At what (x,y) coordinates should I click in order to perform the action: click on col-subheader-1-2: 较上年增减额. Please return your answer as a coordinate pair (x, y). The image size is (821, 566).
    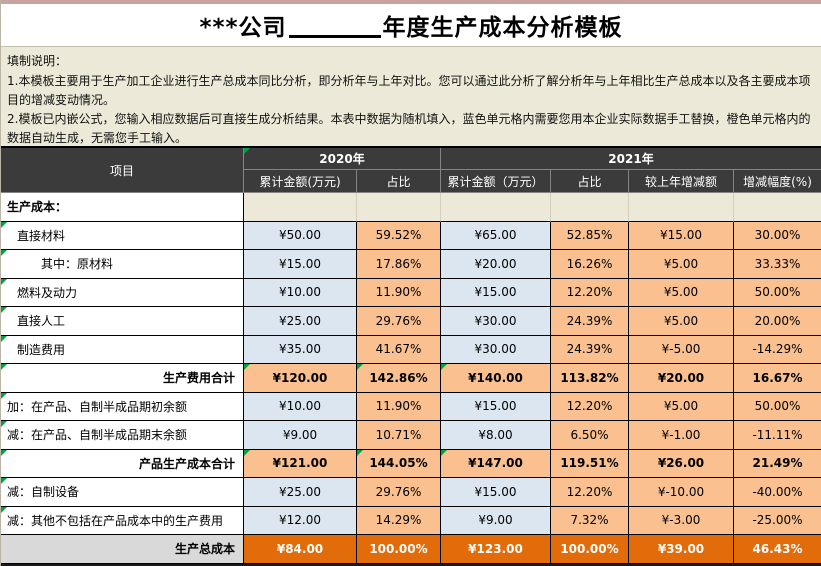
    Looking at the image, I should click on (681, 181).